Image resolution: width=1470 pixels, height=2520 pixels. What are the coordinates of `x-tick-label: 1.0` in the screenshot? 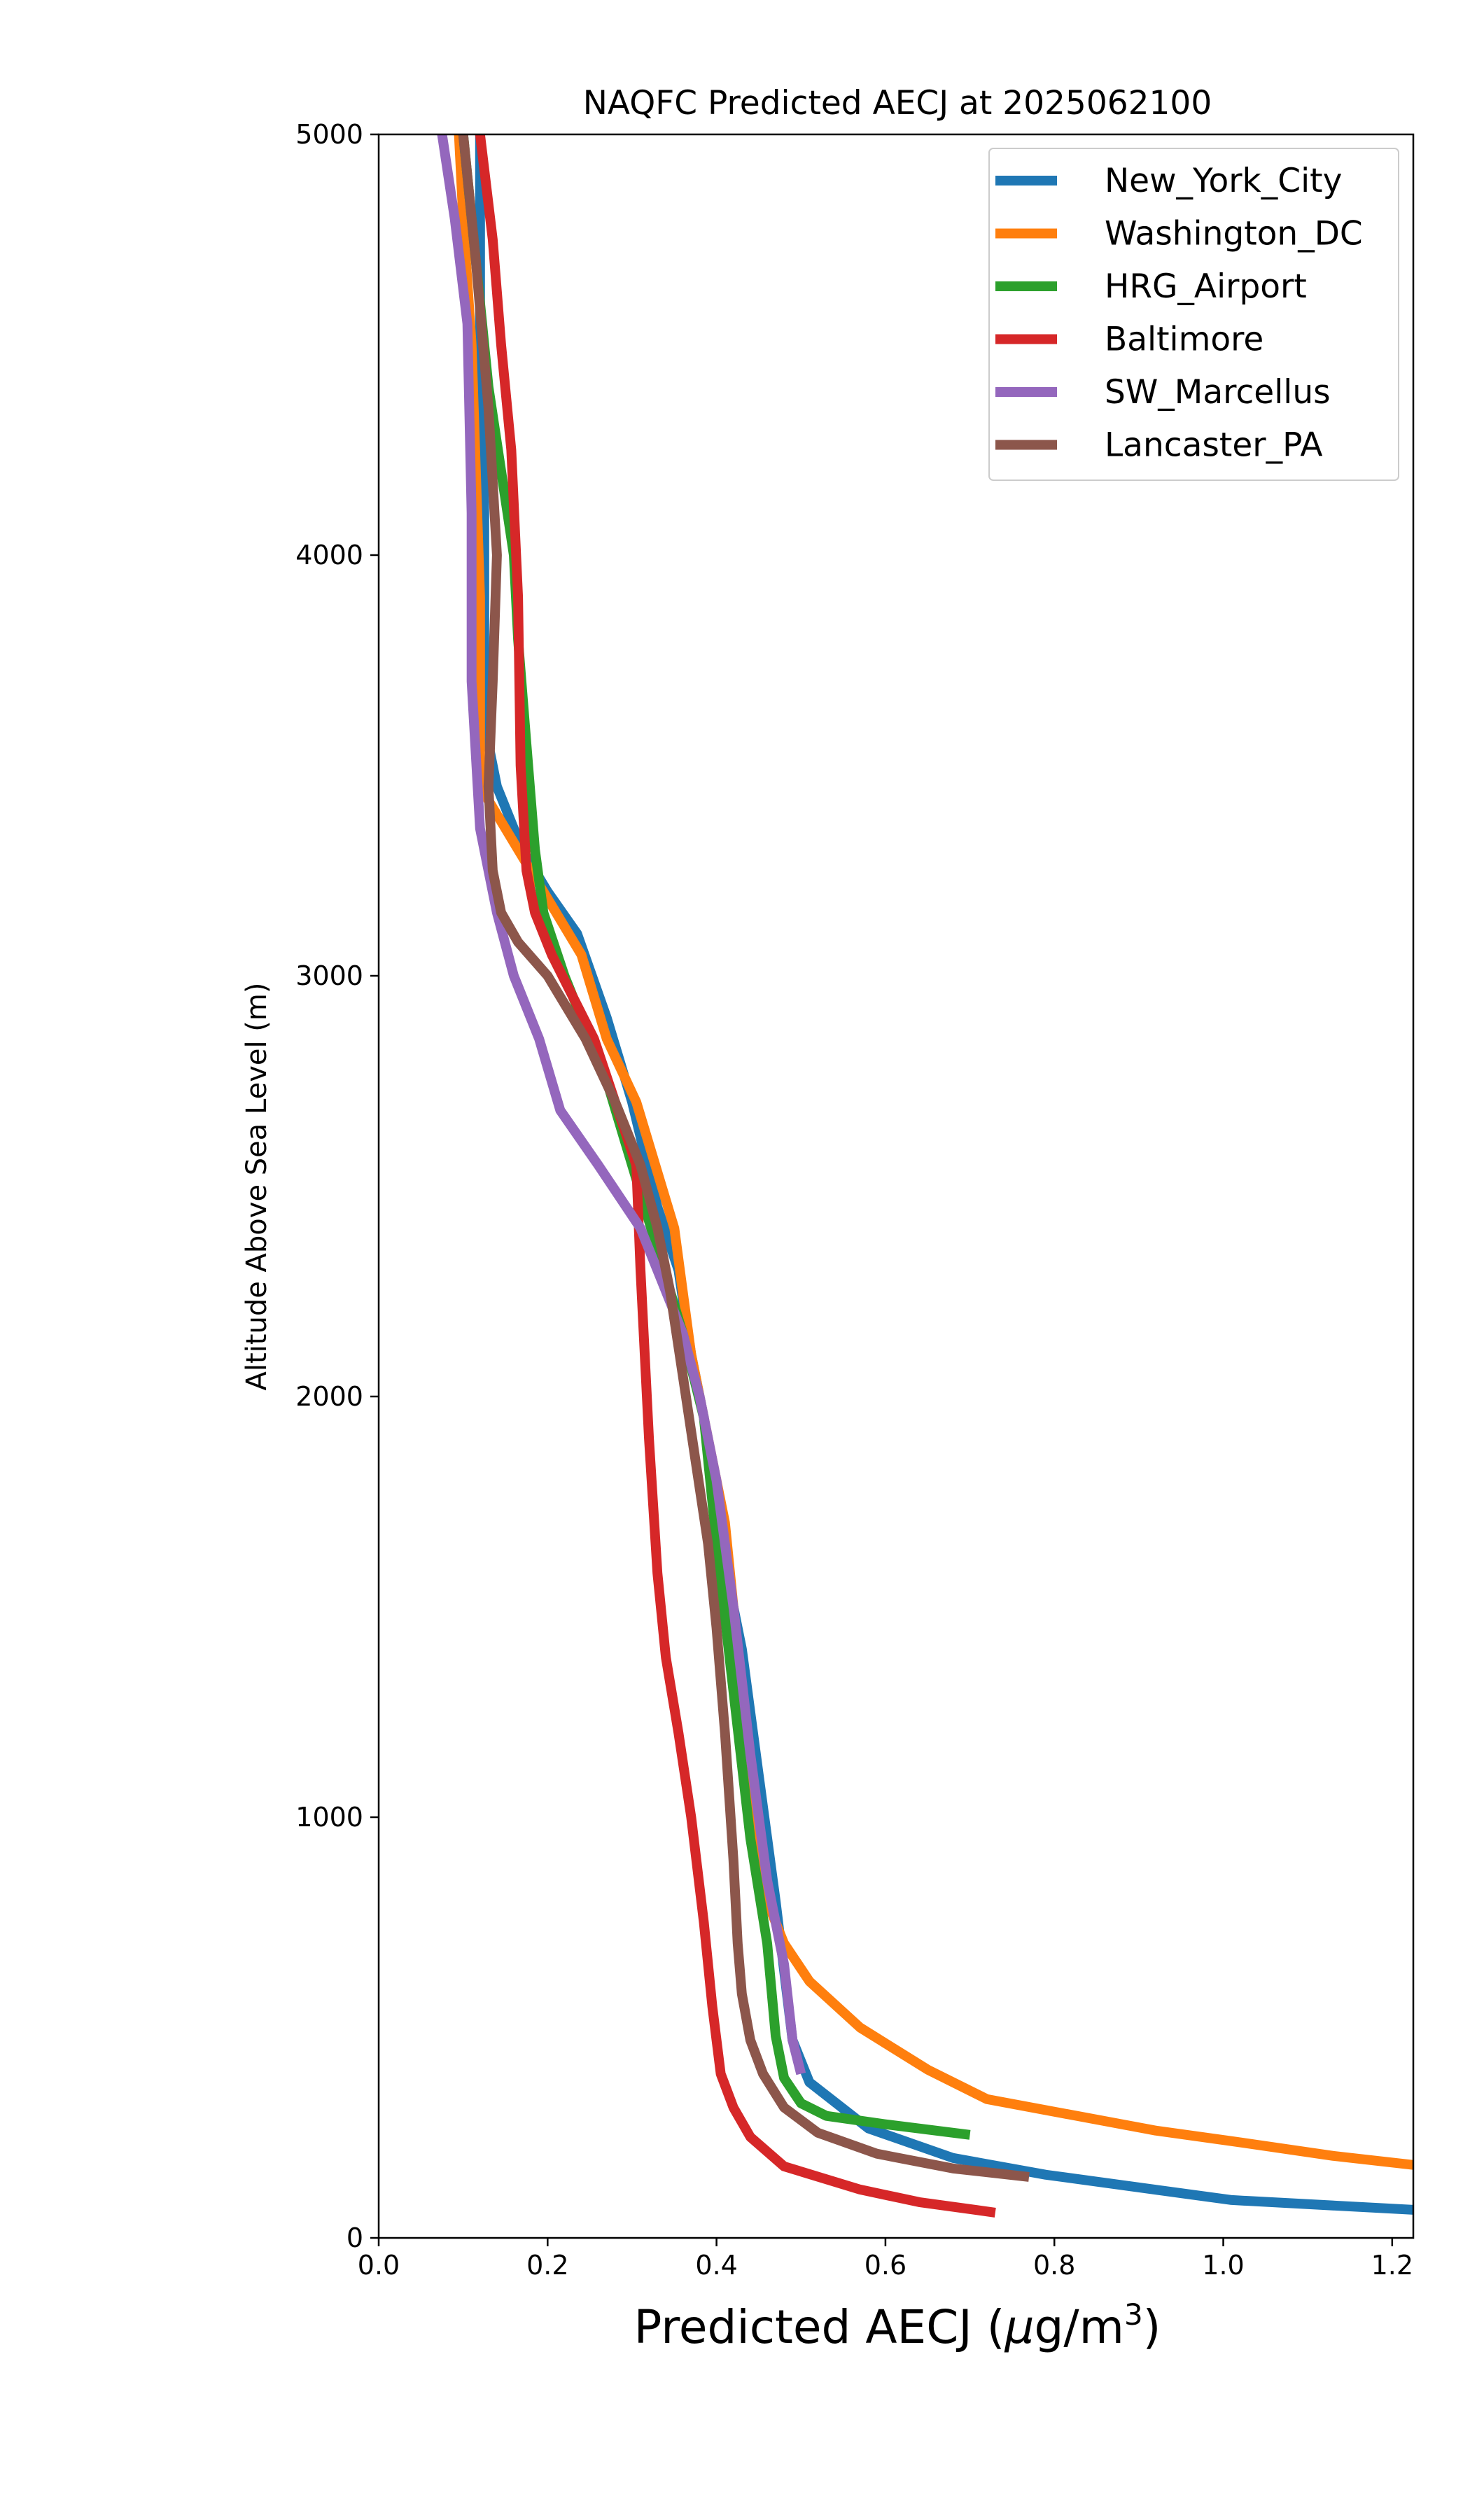 It's located at (1223, 2265).